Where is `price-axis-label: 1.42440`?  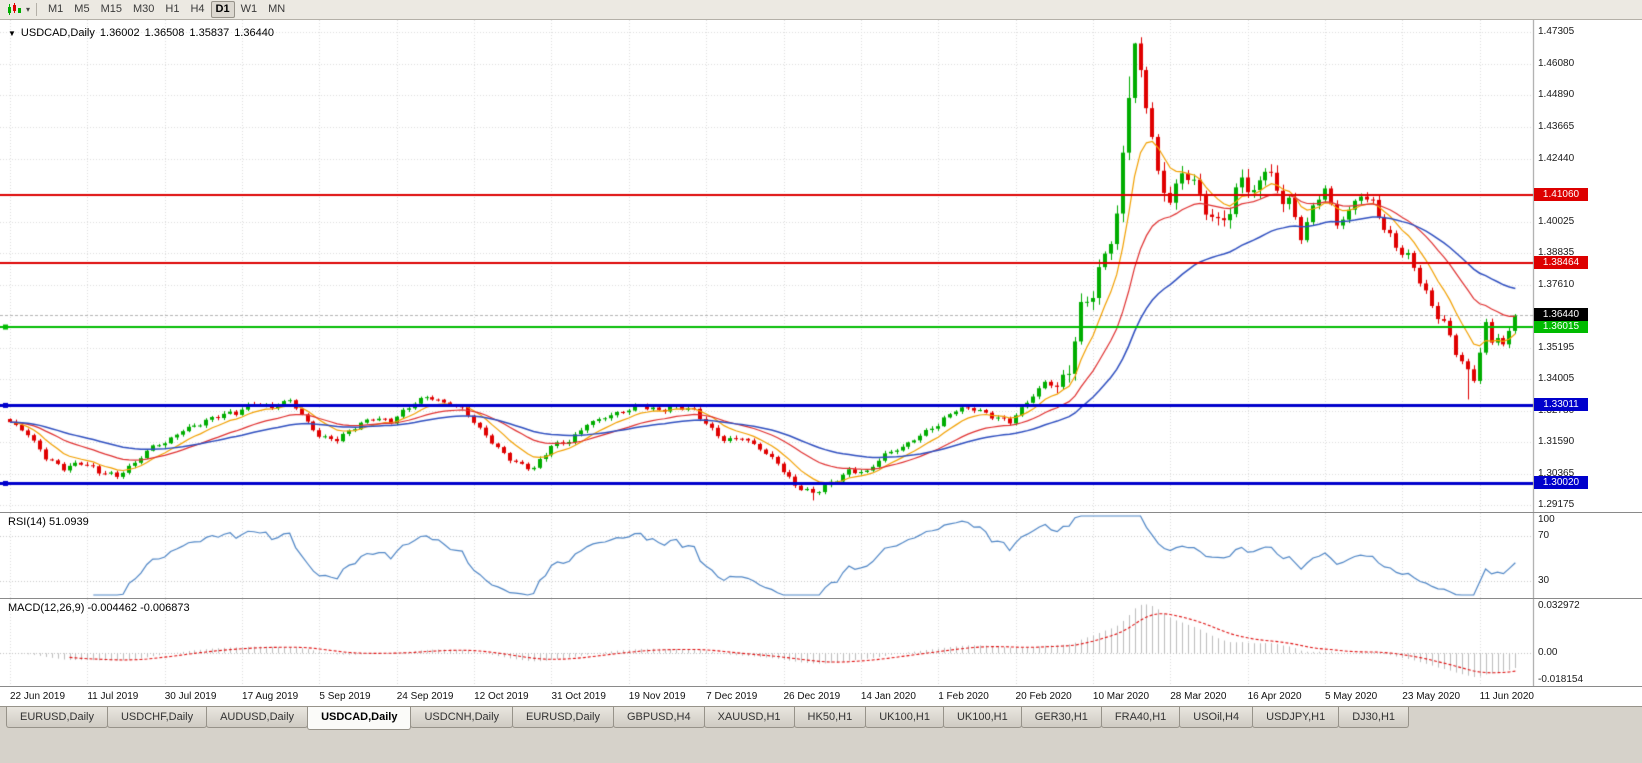 price-axis-label: 1.42440 is located at coordinates (1556, 158).